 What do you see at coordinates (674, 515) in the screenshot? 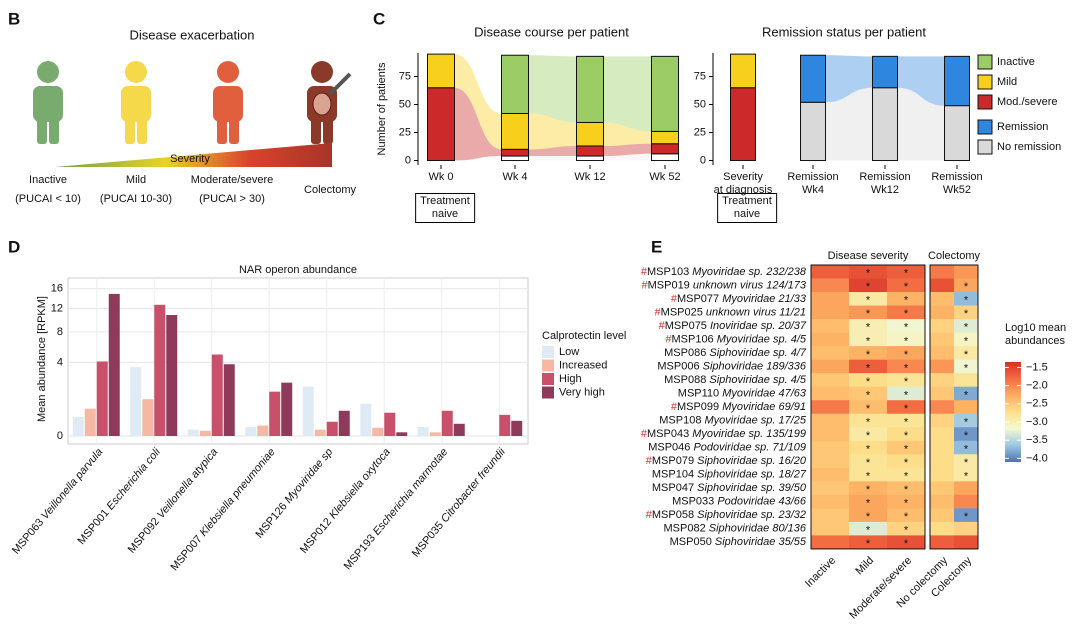
I see `label-part: MSP058` at bounding box center [674, 515].